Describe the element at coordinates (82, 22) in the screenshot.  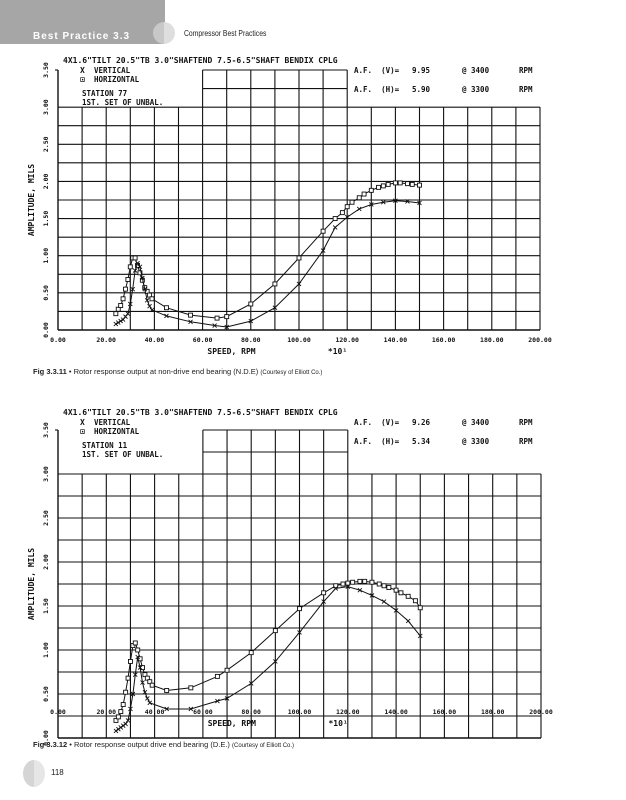
I see `section-band` at that location.